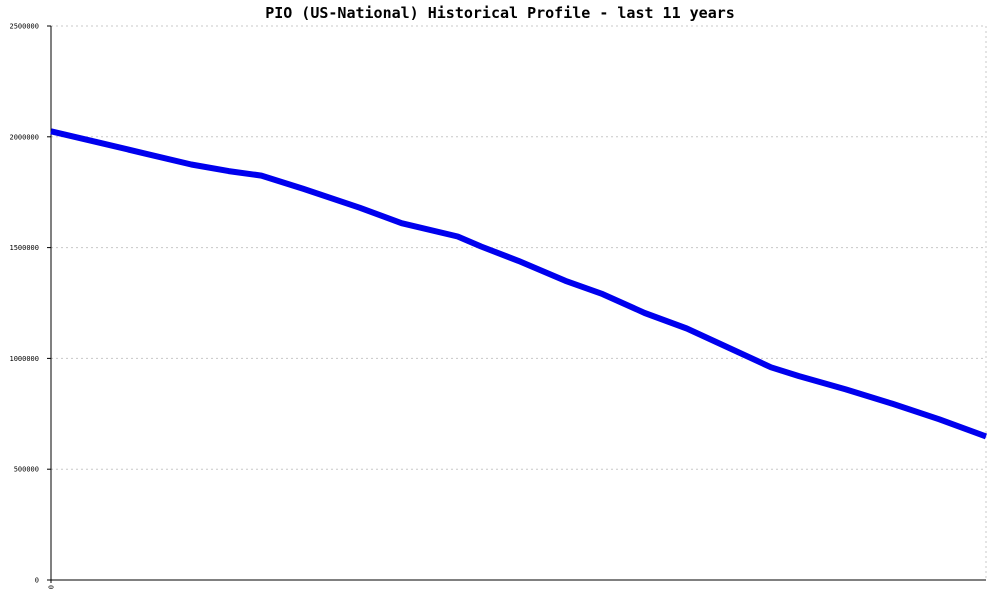  I want to click on tick-label-y-0: 0, so click(37, 581).